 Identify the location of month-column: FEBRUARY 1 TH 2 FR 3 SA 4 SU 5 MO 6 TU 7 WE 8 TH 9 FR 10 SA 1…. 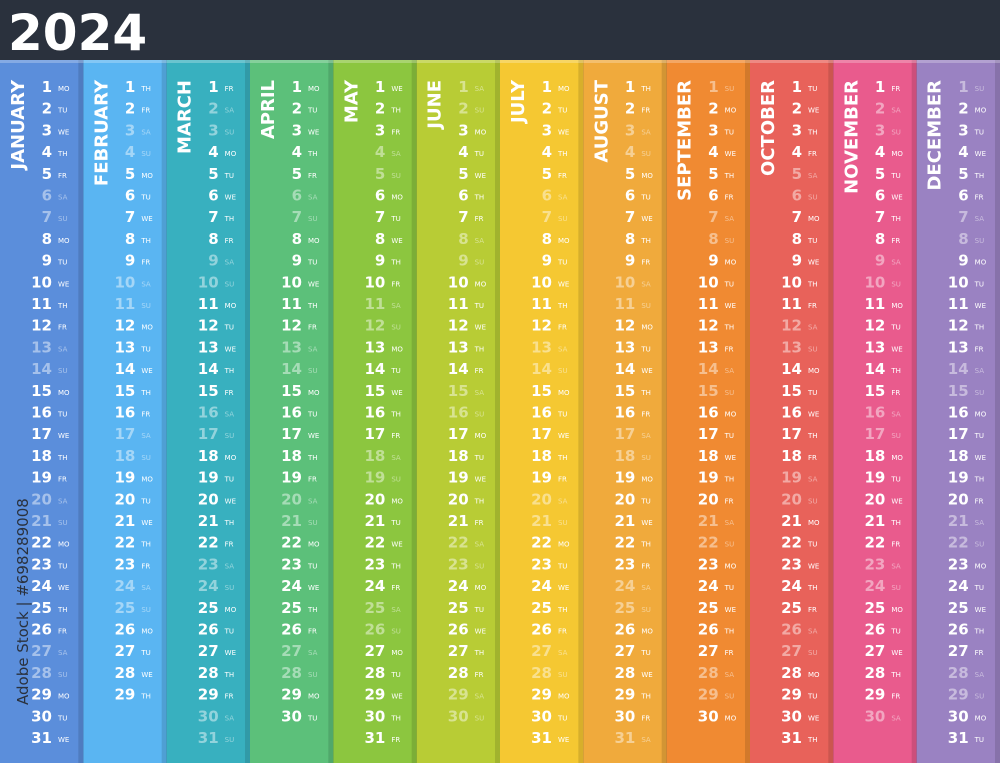
(125, 411).